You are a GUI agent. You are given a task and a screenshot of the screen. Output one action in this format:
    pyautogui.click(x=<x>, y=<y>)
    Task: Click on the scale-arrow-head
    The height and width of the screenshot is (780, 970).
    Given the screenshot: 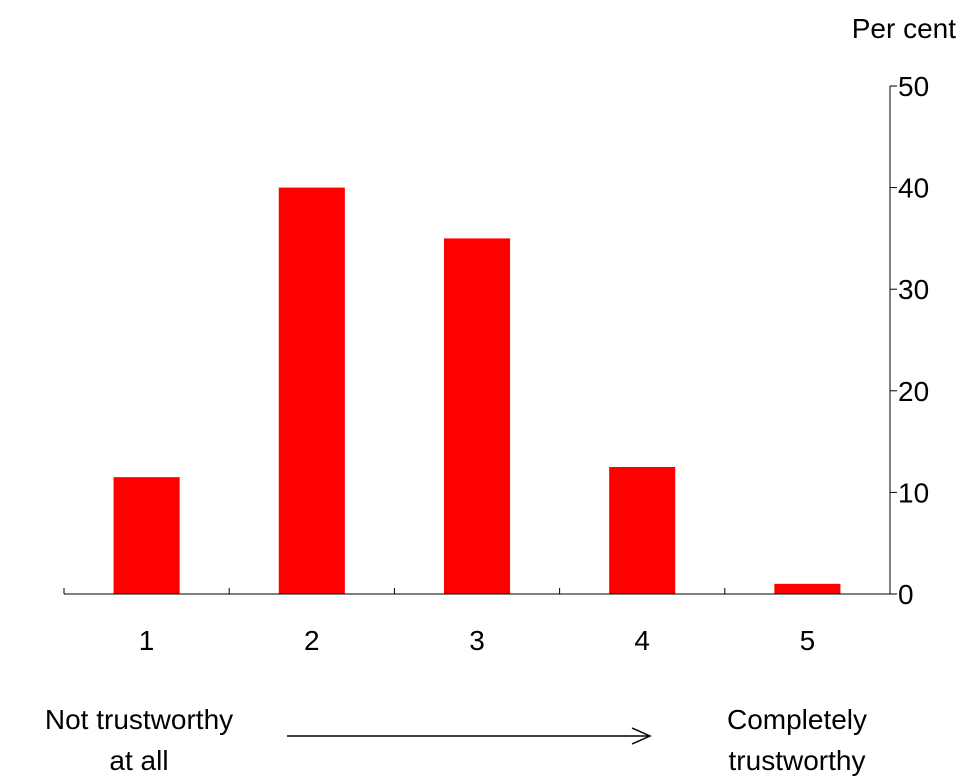 What is the action you would take?
    pyautogui.click(x=641, y=736)
    